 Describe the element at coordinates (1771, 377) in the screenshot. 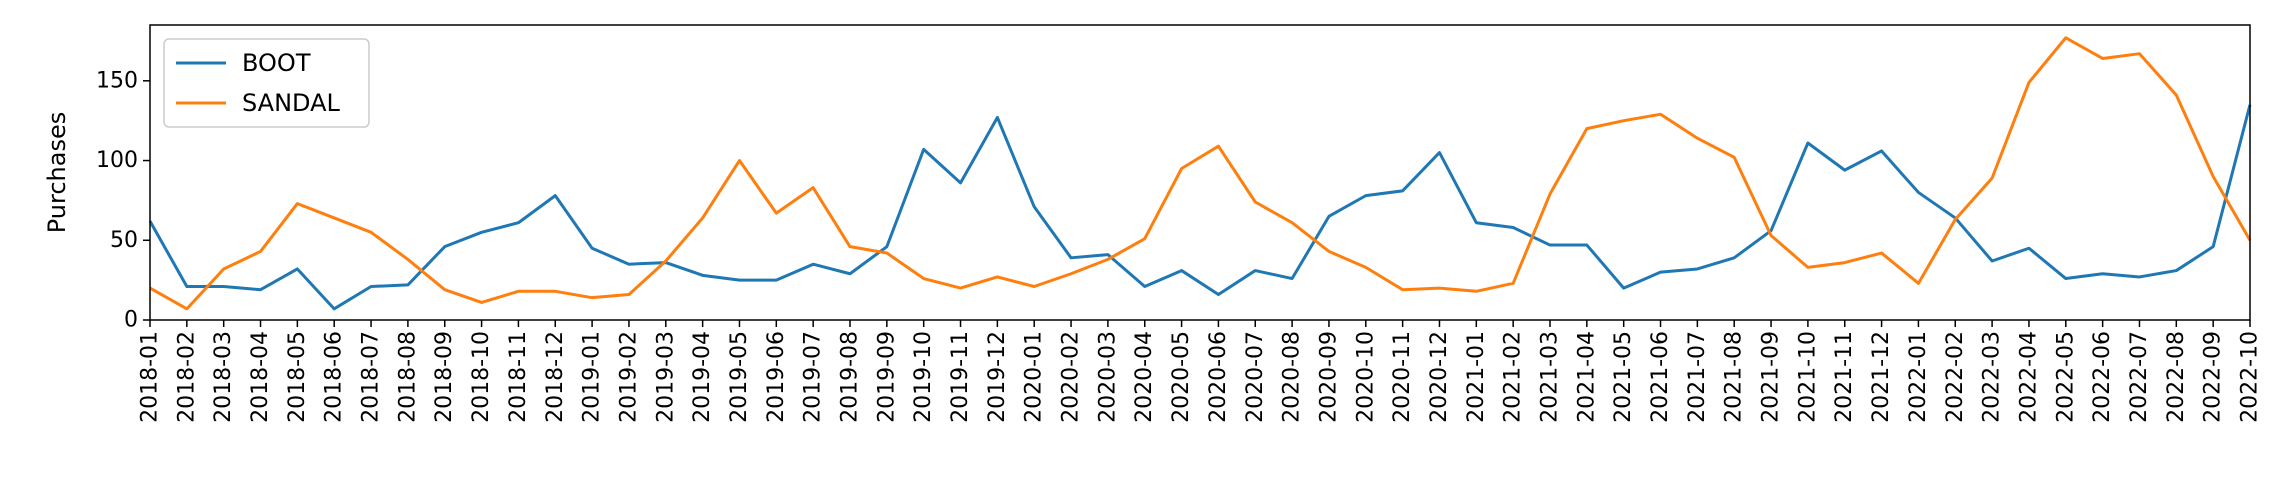

I see `x-tick-label: 2021-09` at that location.